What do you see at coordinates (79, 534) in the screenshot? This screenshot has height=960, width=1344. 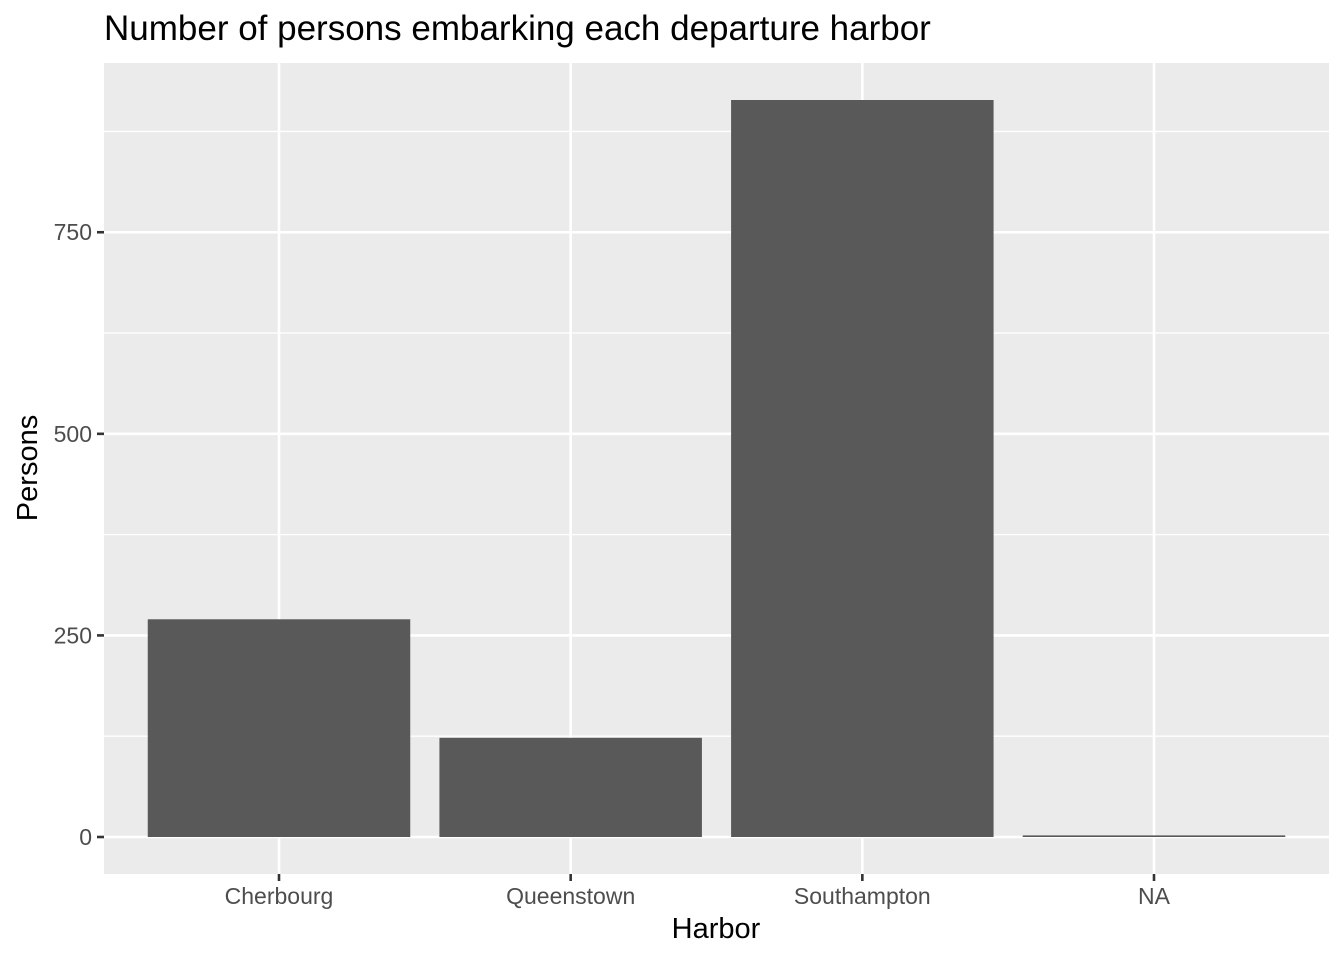 I see `y-axis: 0 250 500 750` at bounding box center [79, 534].